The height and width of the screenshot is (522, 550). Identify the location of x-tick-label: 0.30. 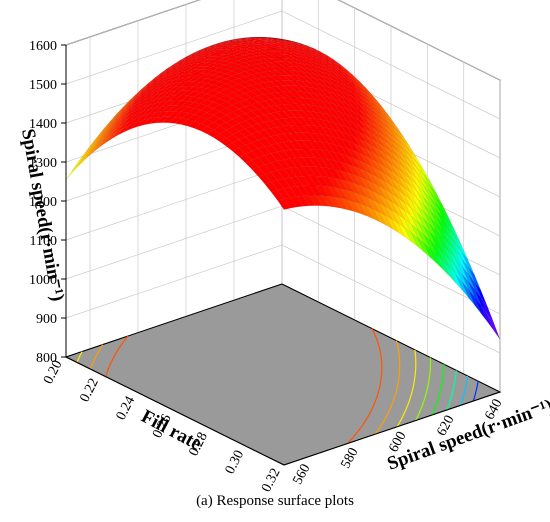
(235, 462).